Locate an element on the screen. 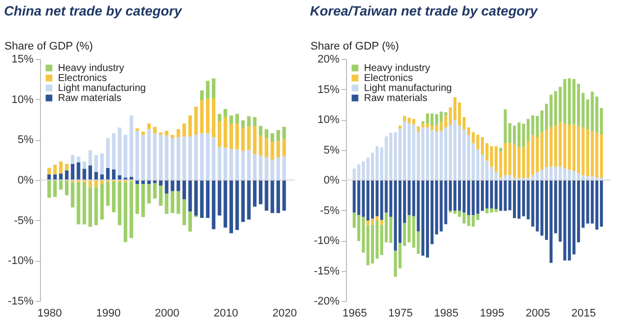  x-tick-label: 1985 is located at coordinates (446, 314).